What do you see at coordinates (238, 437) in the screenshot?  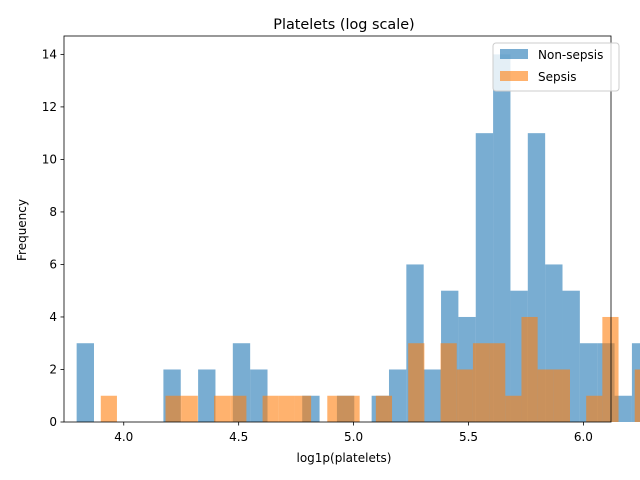 I see `x-tick-label: 4.5` at bounding box center [238, 437].